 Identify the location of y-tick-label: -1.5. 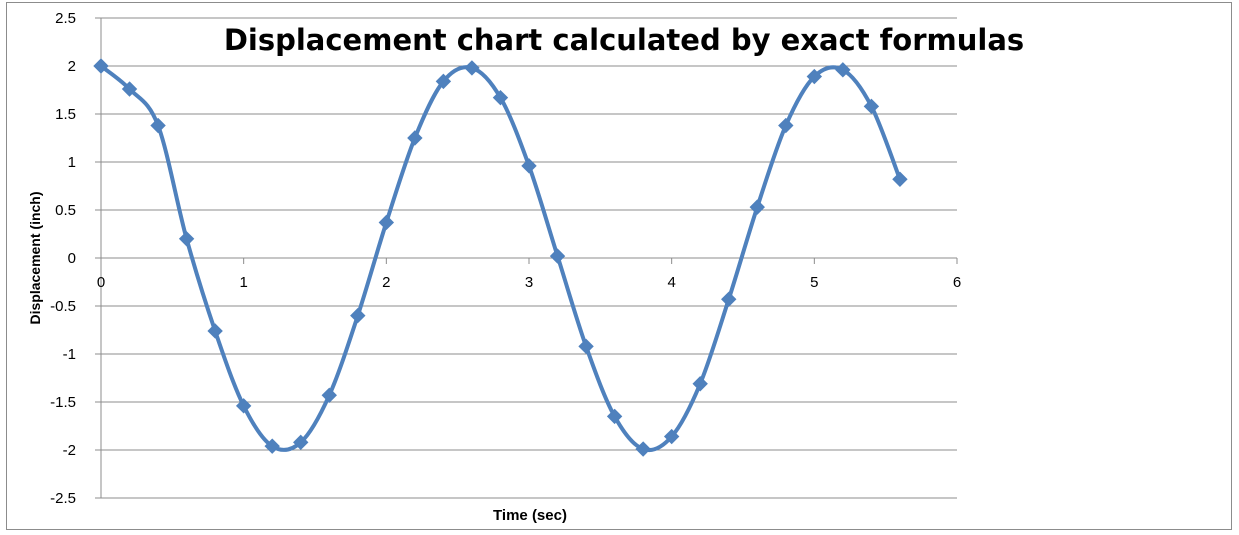
(63, 402).